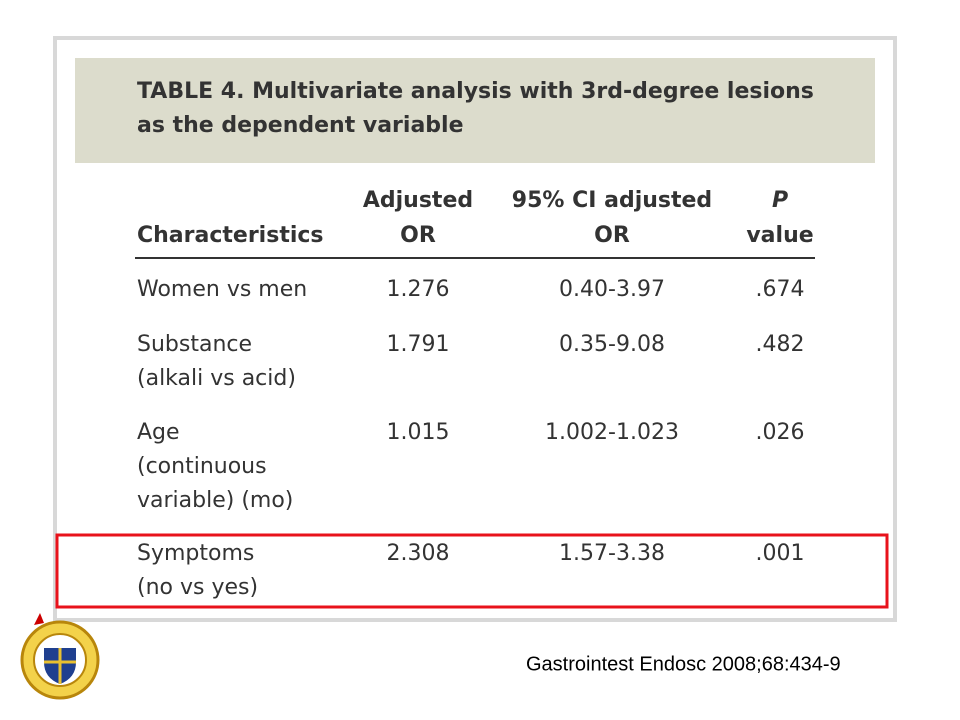  What do you see at coordinates (158, 432) in the screenshot?
I see `row-label: Age` at bounding box center [158, 432].